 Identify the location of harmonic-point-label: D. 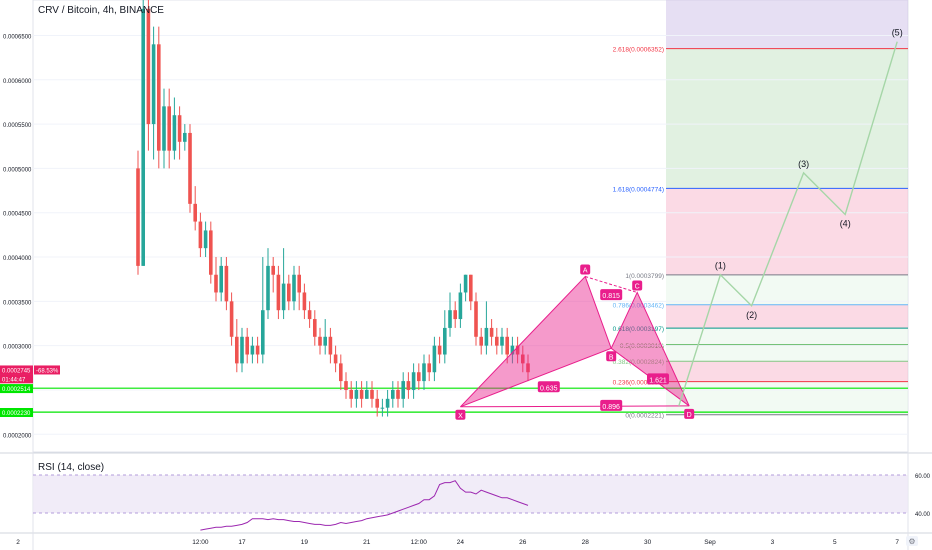
(689, 415).